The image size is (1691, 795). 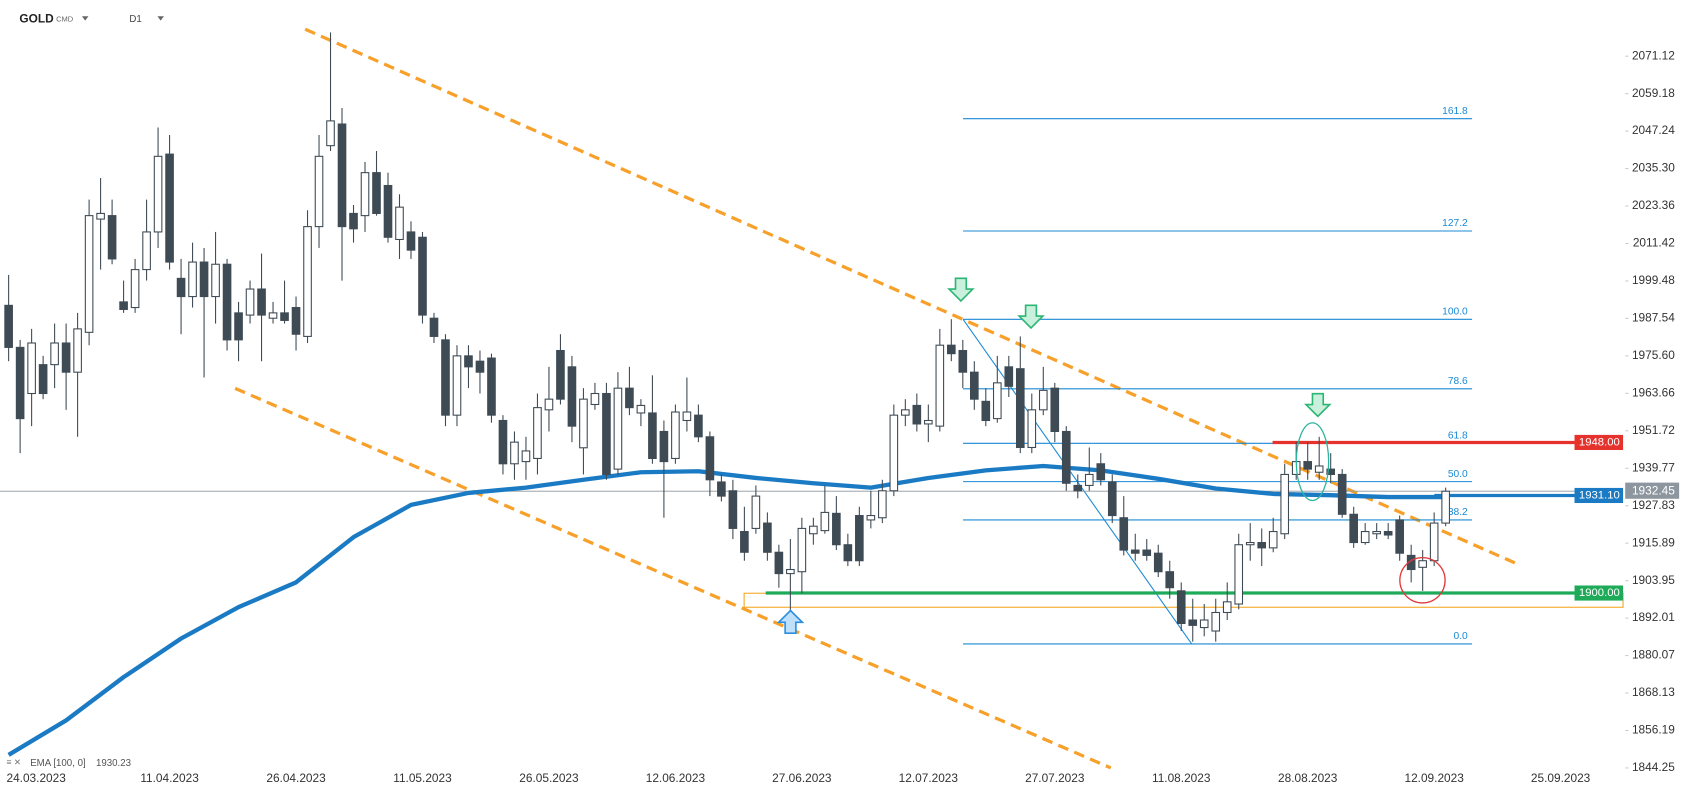 I want to click on y-tick-label: 1999.48, so click(x=1653, y=280).